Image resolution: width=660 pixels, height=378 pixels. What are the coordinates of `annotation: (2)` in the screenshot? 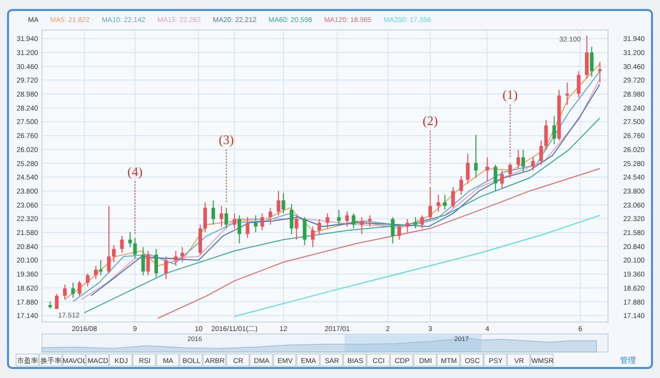 It's located at (430, 120).